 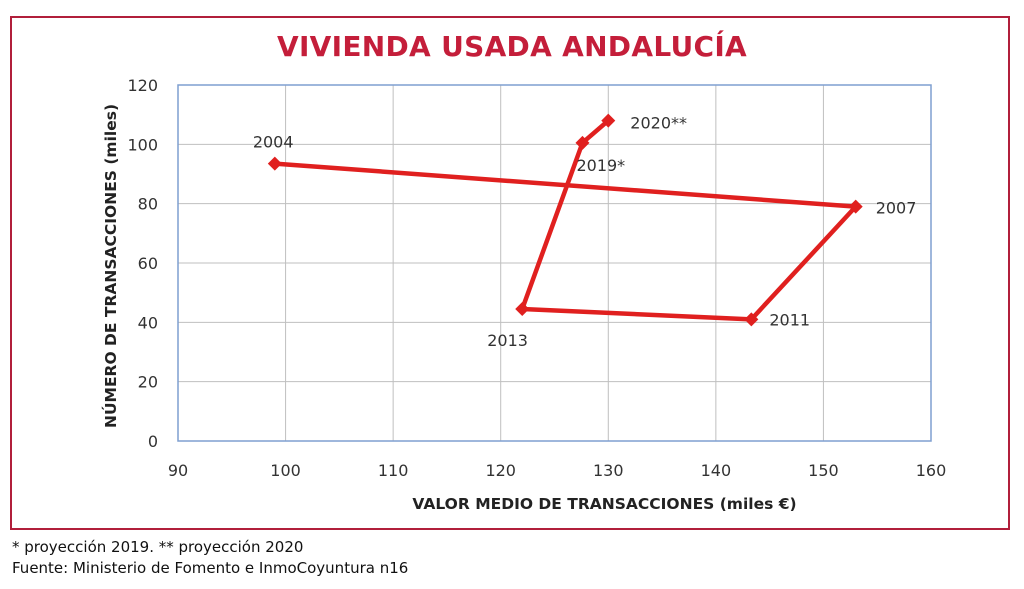 I want to click on x-tick-labels: 90 100 110 120 130 140 150 160, so click(x=557, y=470).